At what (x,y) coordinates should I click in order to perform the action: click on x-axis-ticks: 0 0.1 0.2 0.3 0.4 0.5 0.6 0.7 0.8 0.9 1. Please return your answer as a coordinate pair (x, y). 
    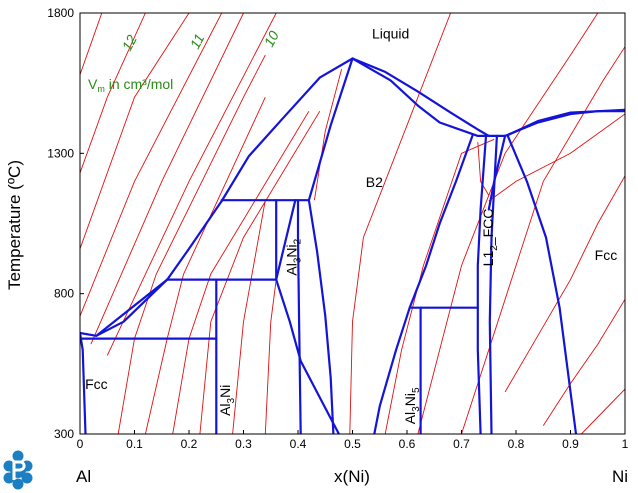
    Looking at the image, I should click on (353, 440).